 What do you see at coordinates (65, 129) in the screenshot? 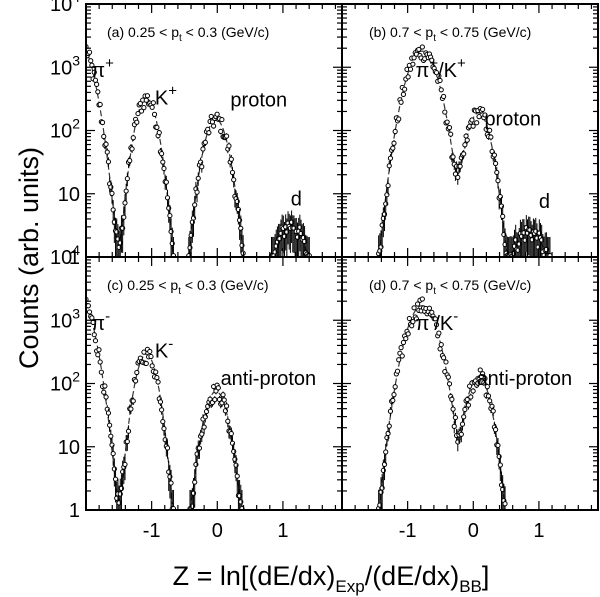
I see `y-tick-label: 10²` at bounding box center [65, 129].